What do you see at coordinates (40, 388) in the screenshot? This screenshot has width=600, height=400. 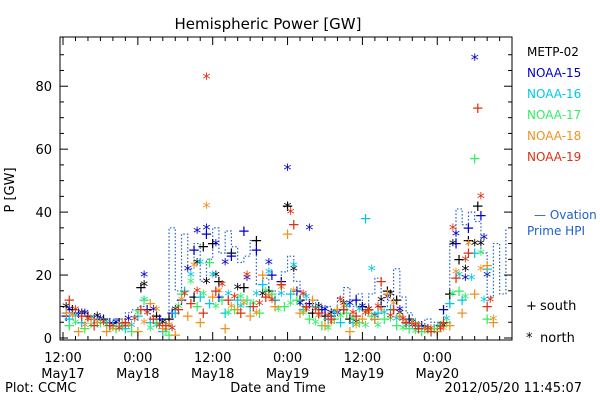 I see `plot-credit: Plot: CCMC` at bounding box center [40, 388].